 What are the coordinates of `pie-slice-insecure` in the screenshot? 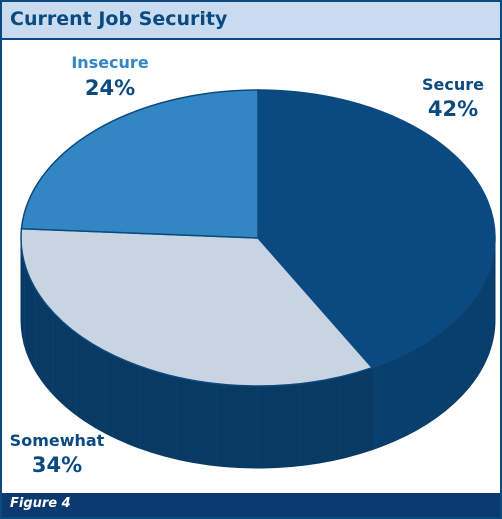 It's located at (139, 164).